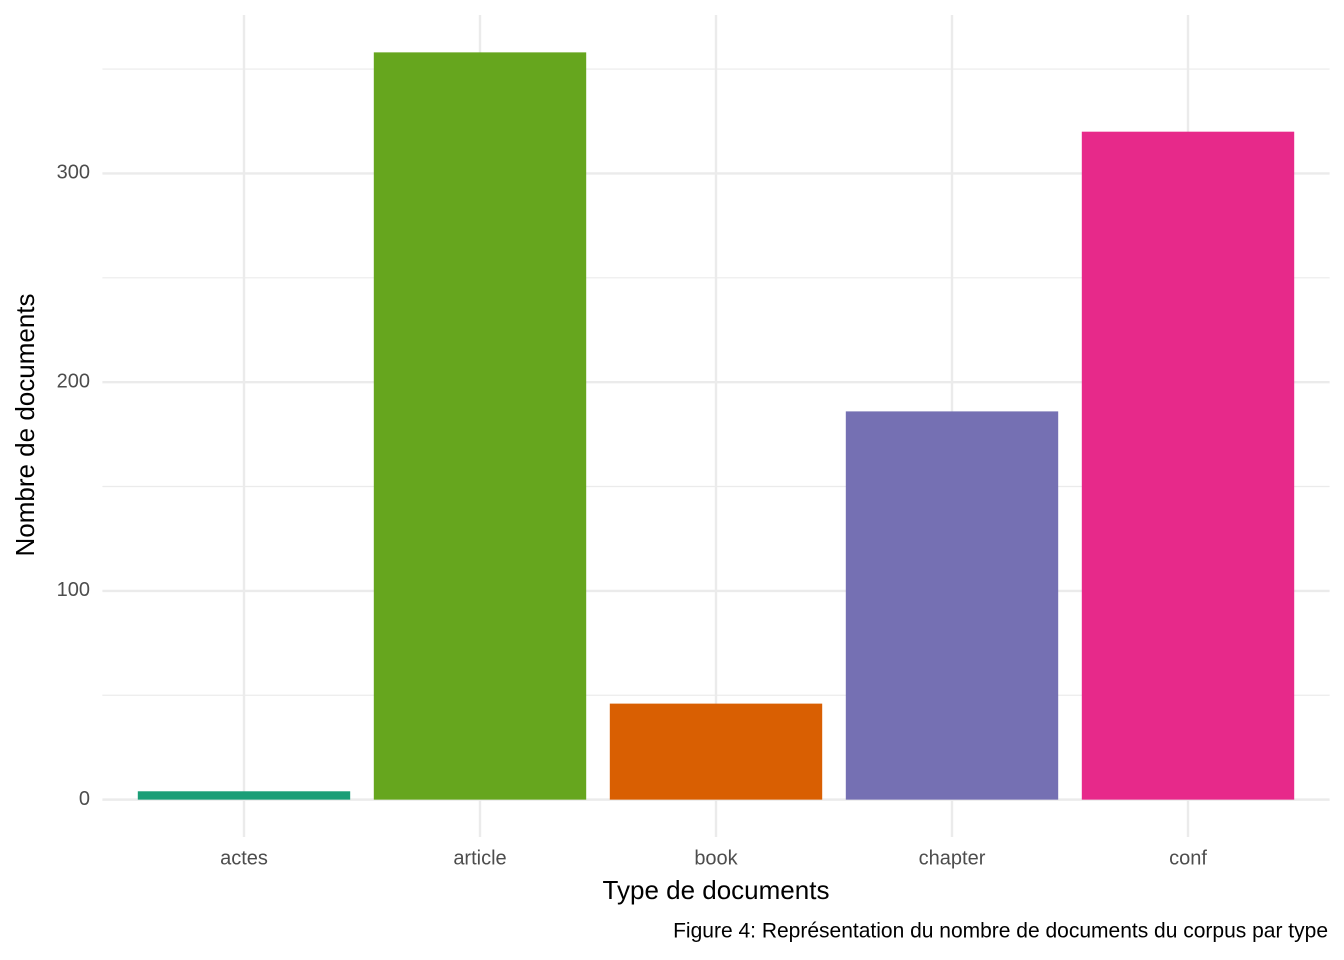  Describe the element at coordinates (952, 858) in the screenshot. I see `x-tick-label: chapter` at that location.